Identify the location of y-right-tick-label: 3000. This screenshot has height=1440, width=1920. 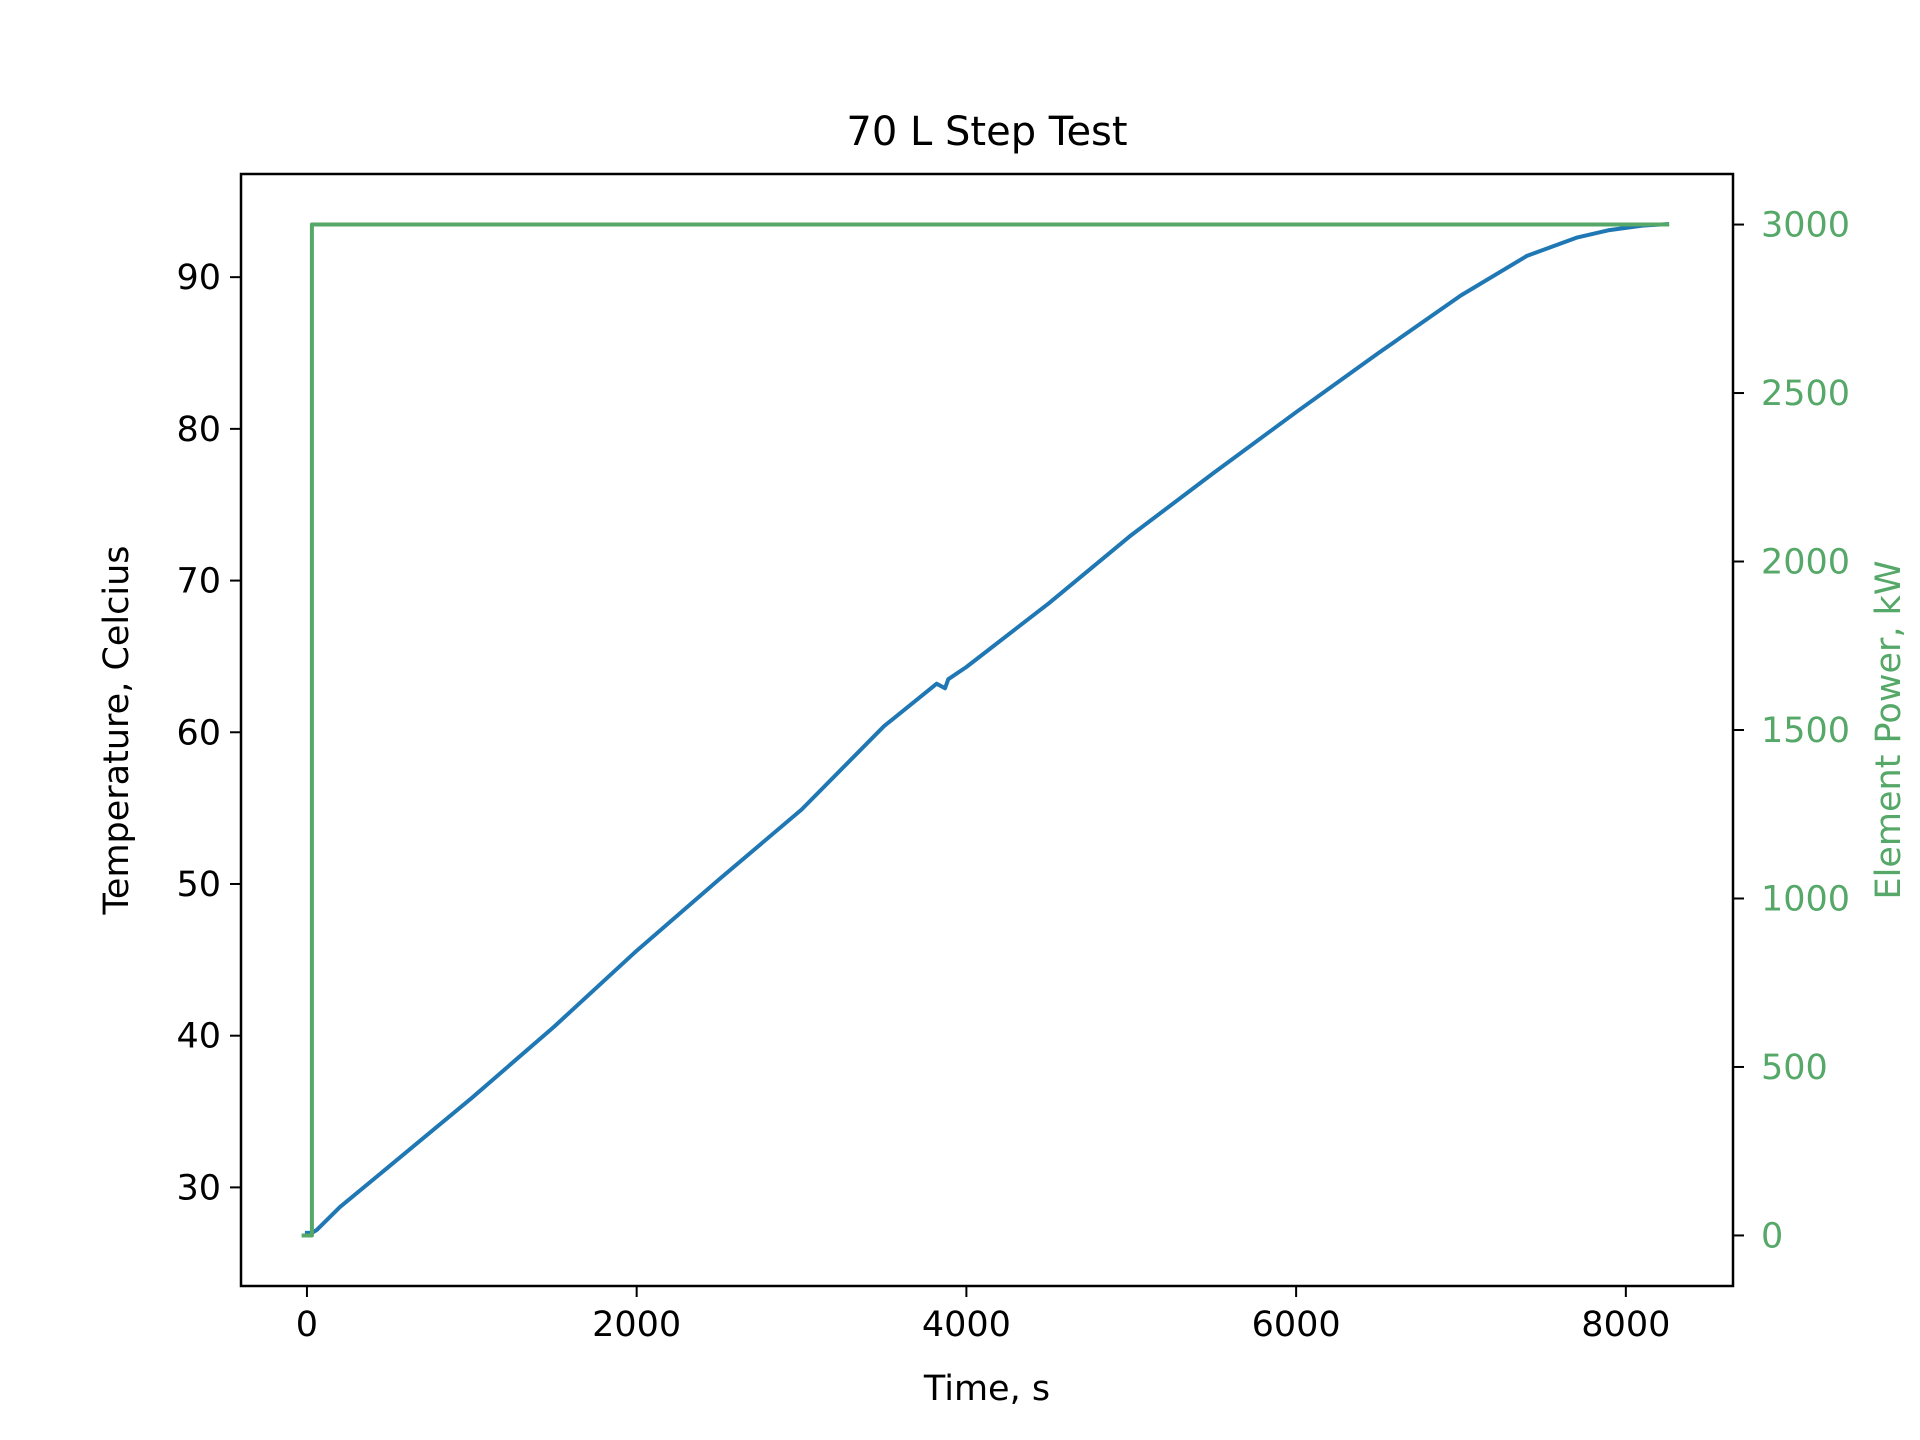
(1805, 226).